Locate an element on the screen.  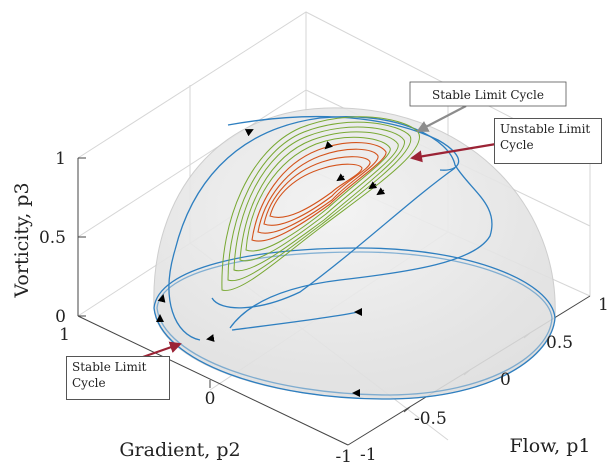
stable-top-annotation: Stable Limit Cycle is located at coordinates (488, 94).